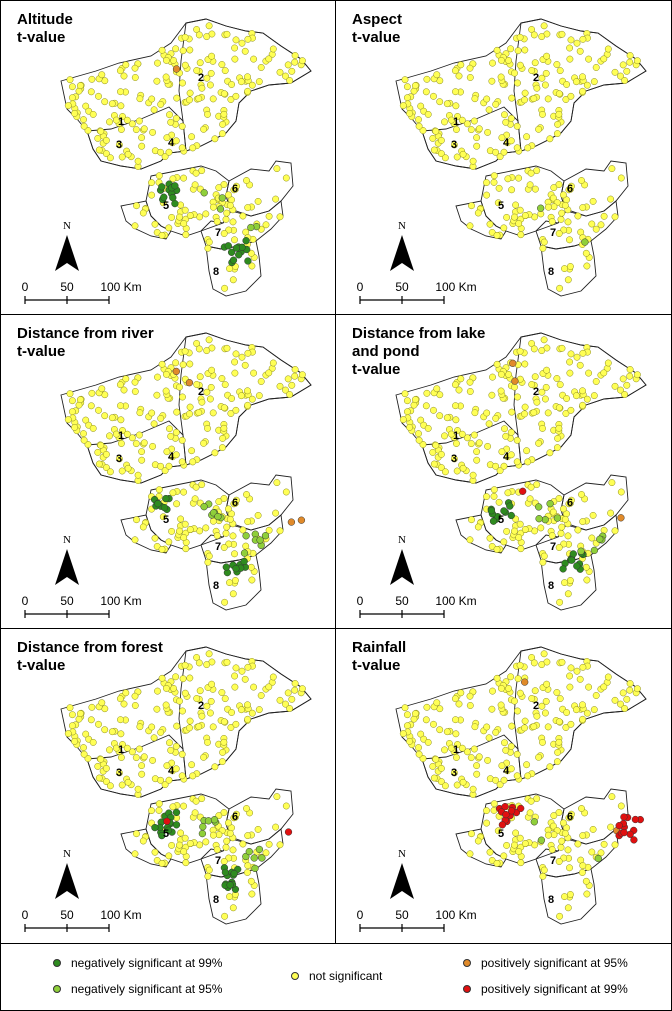 The width and height of the screenshot is (672, 1011). I want to click on scale-label: 100 Km, so click(455, 601).